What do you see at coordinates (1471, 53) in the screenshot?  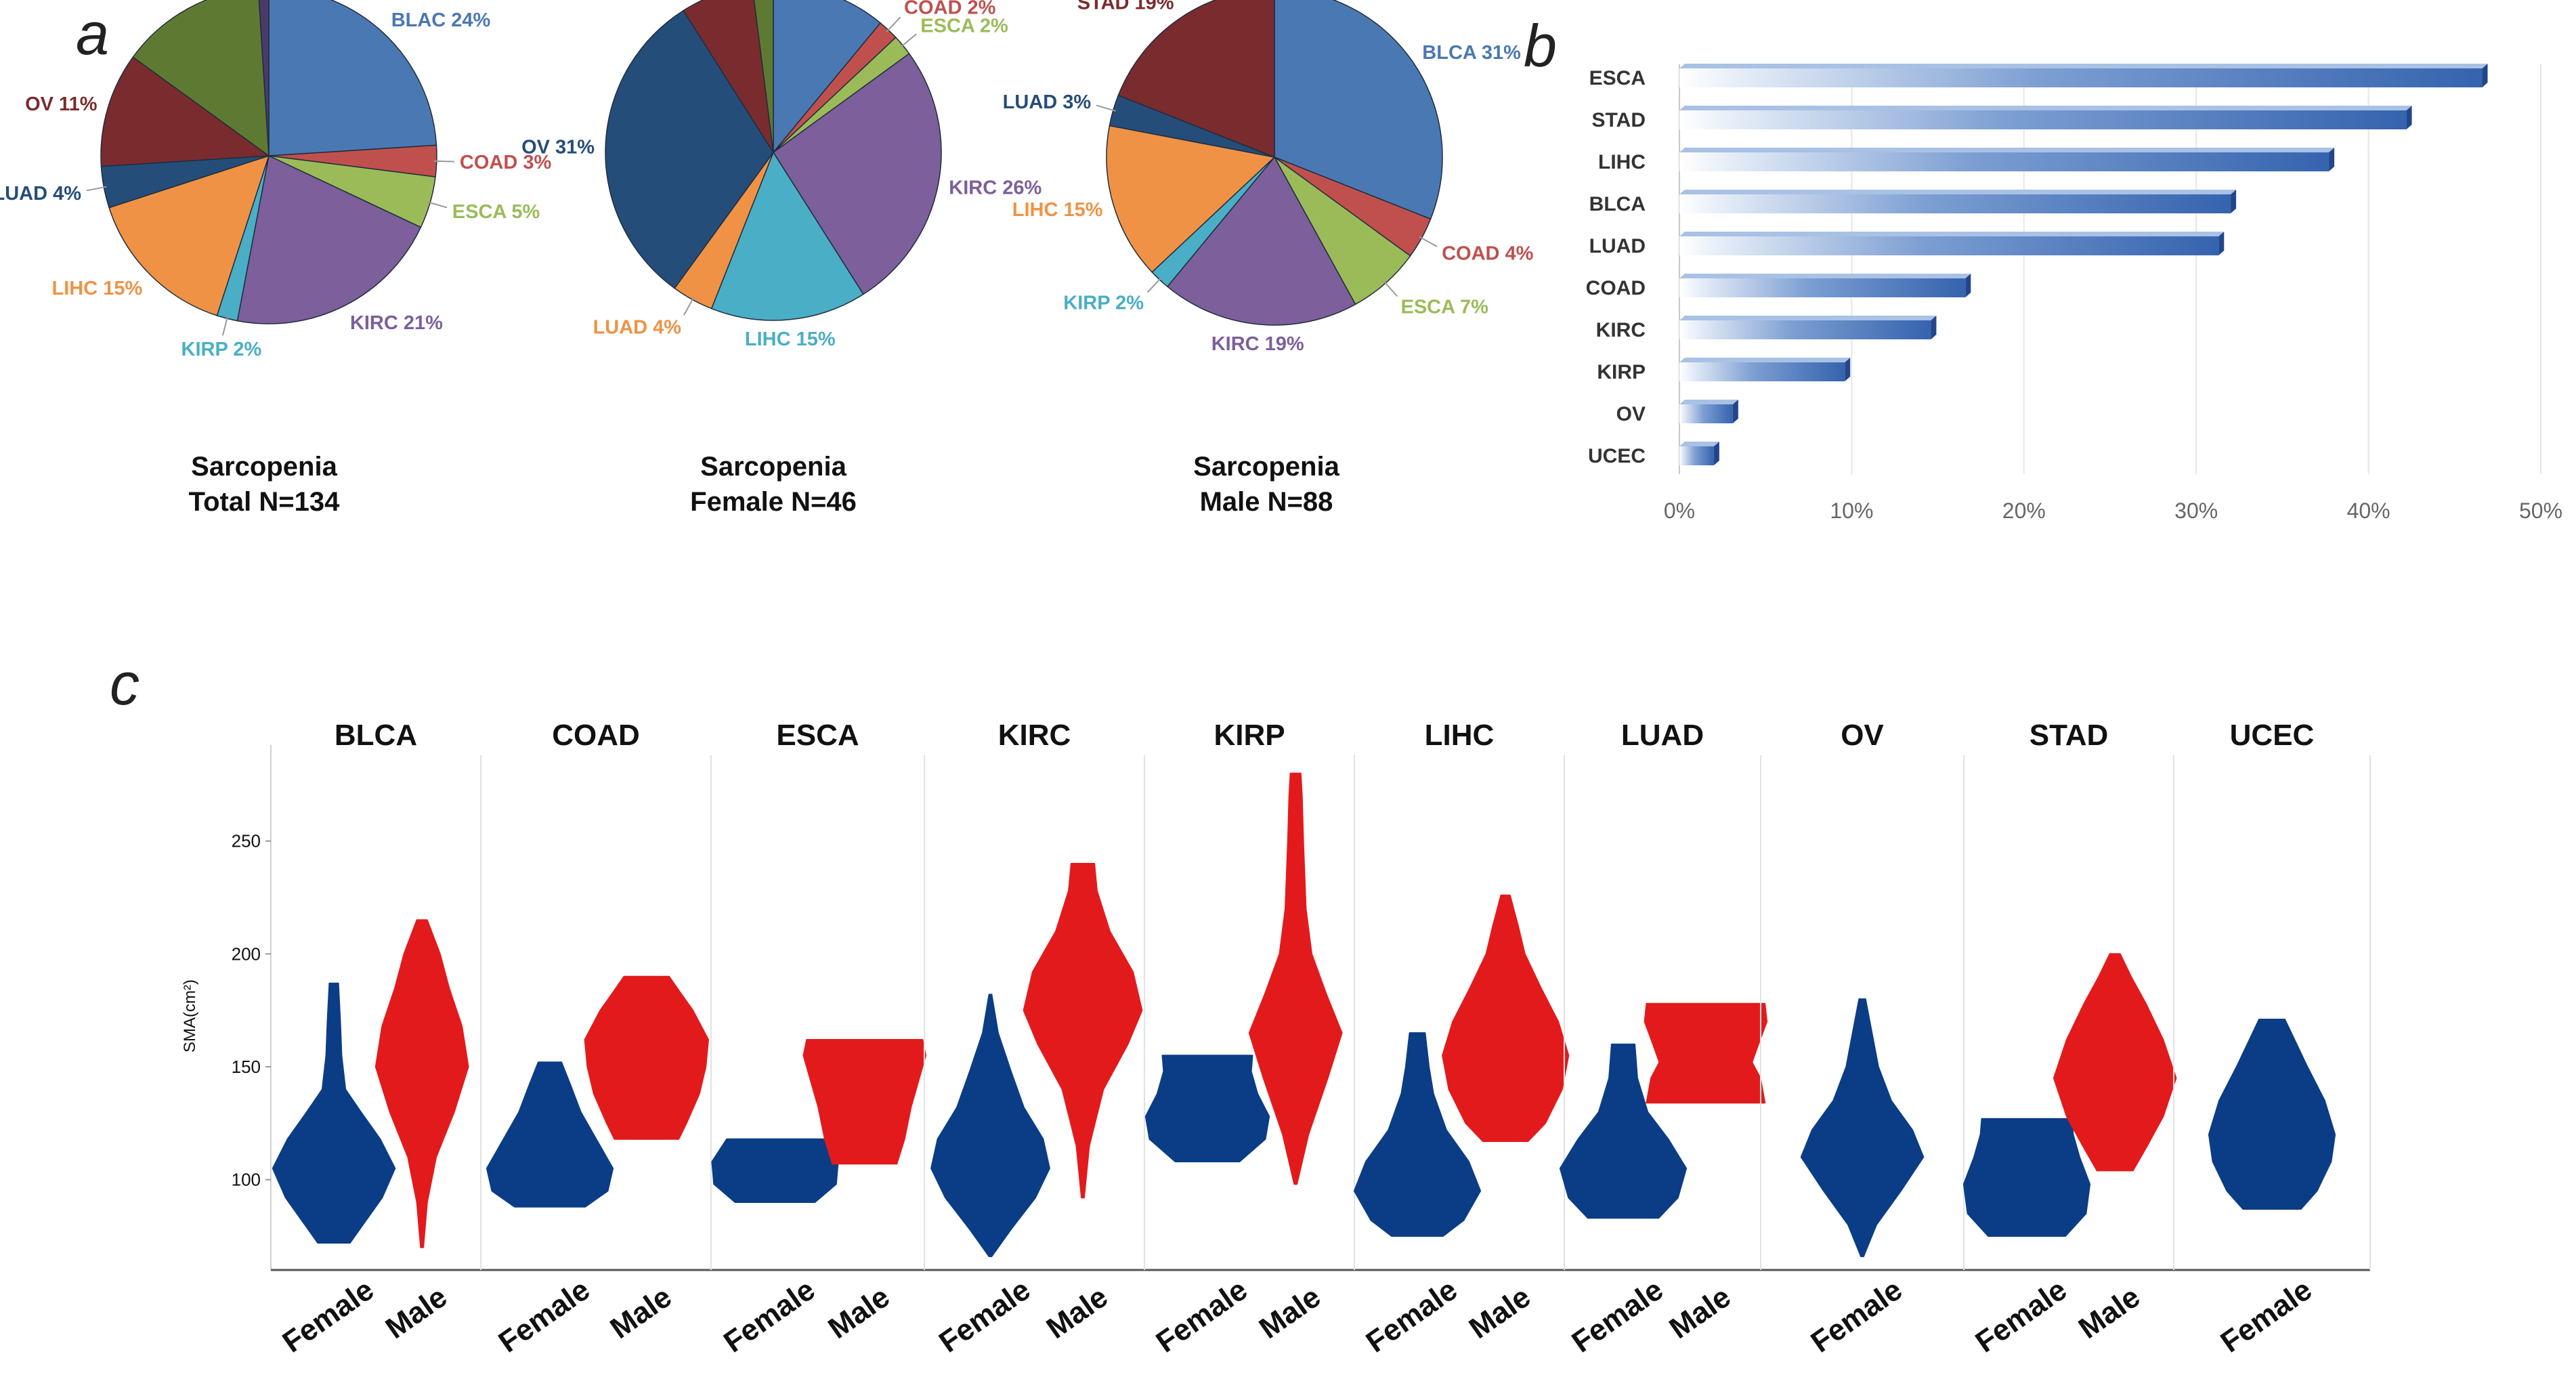 I see `pie-slice-label: BLCA 31%` at bounding box center [1471, 53].